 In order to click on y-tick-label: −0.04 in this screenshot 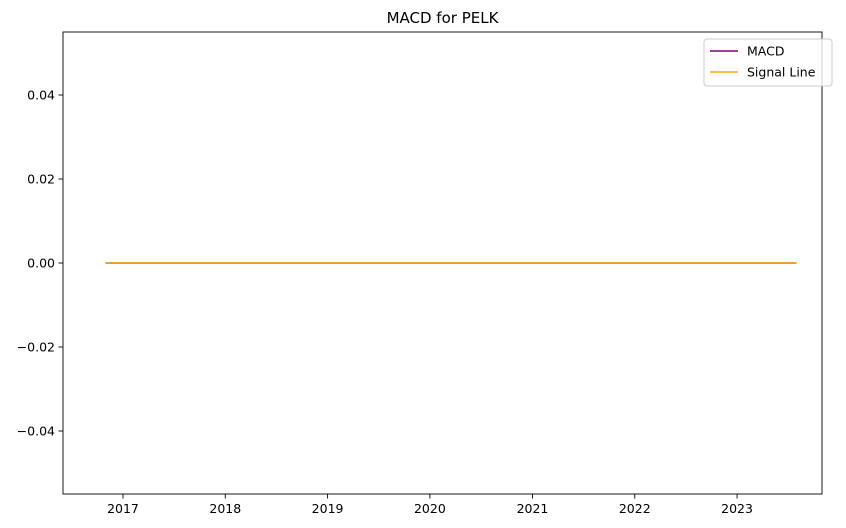, I will do `click(36, 431)`.